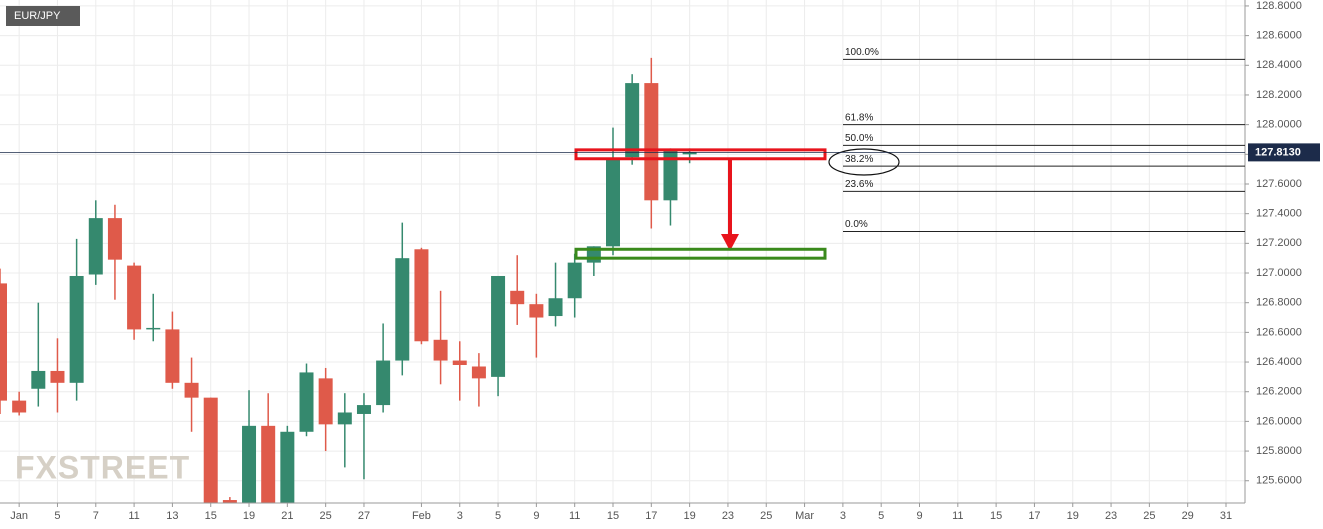 Image resolution: width=1323 pixels, height=529 pixels. I want to click on fib-label: 38.2%, so click(859, 159).